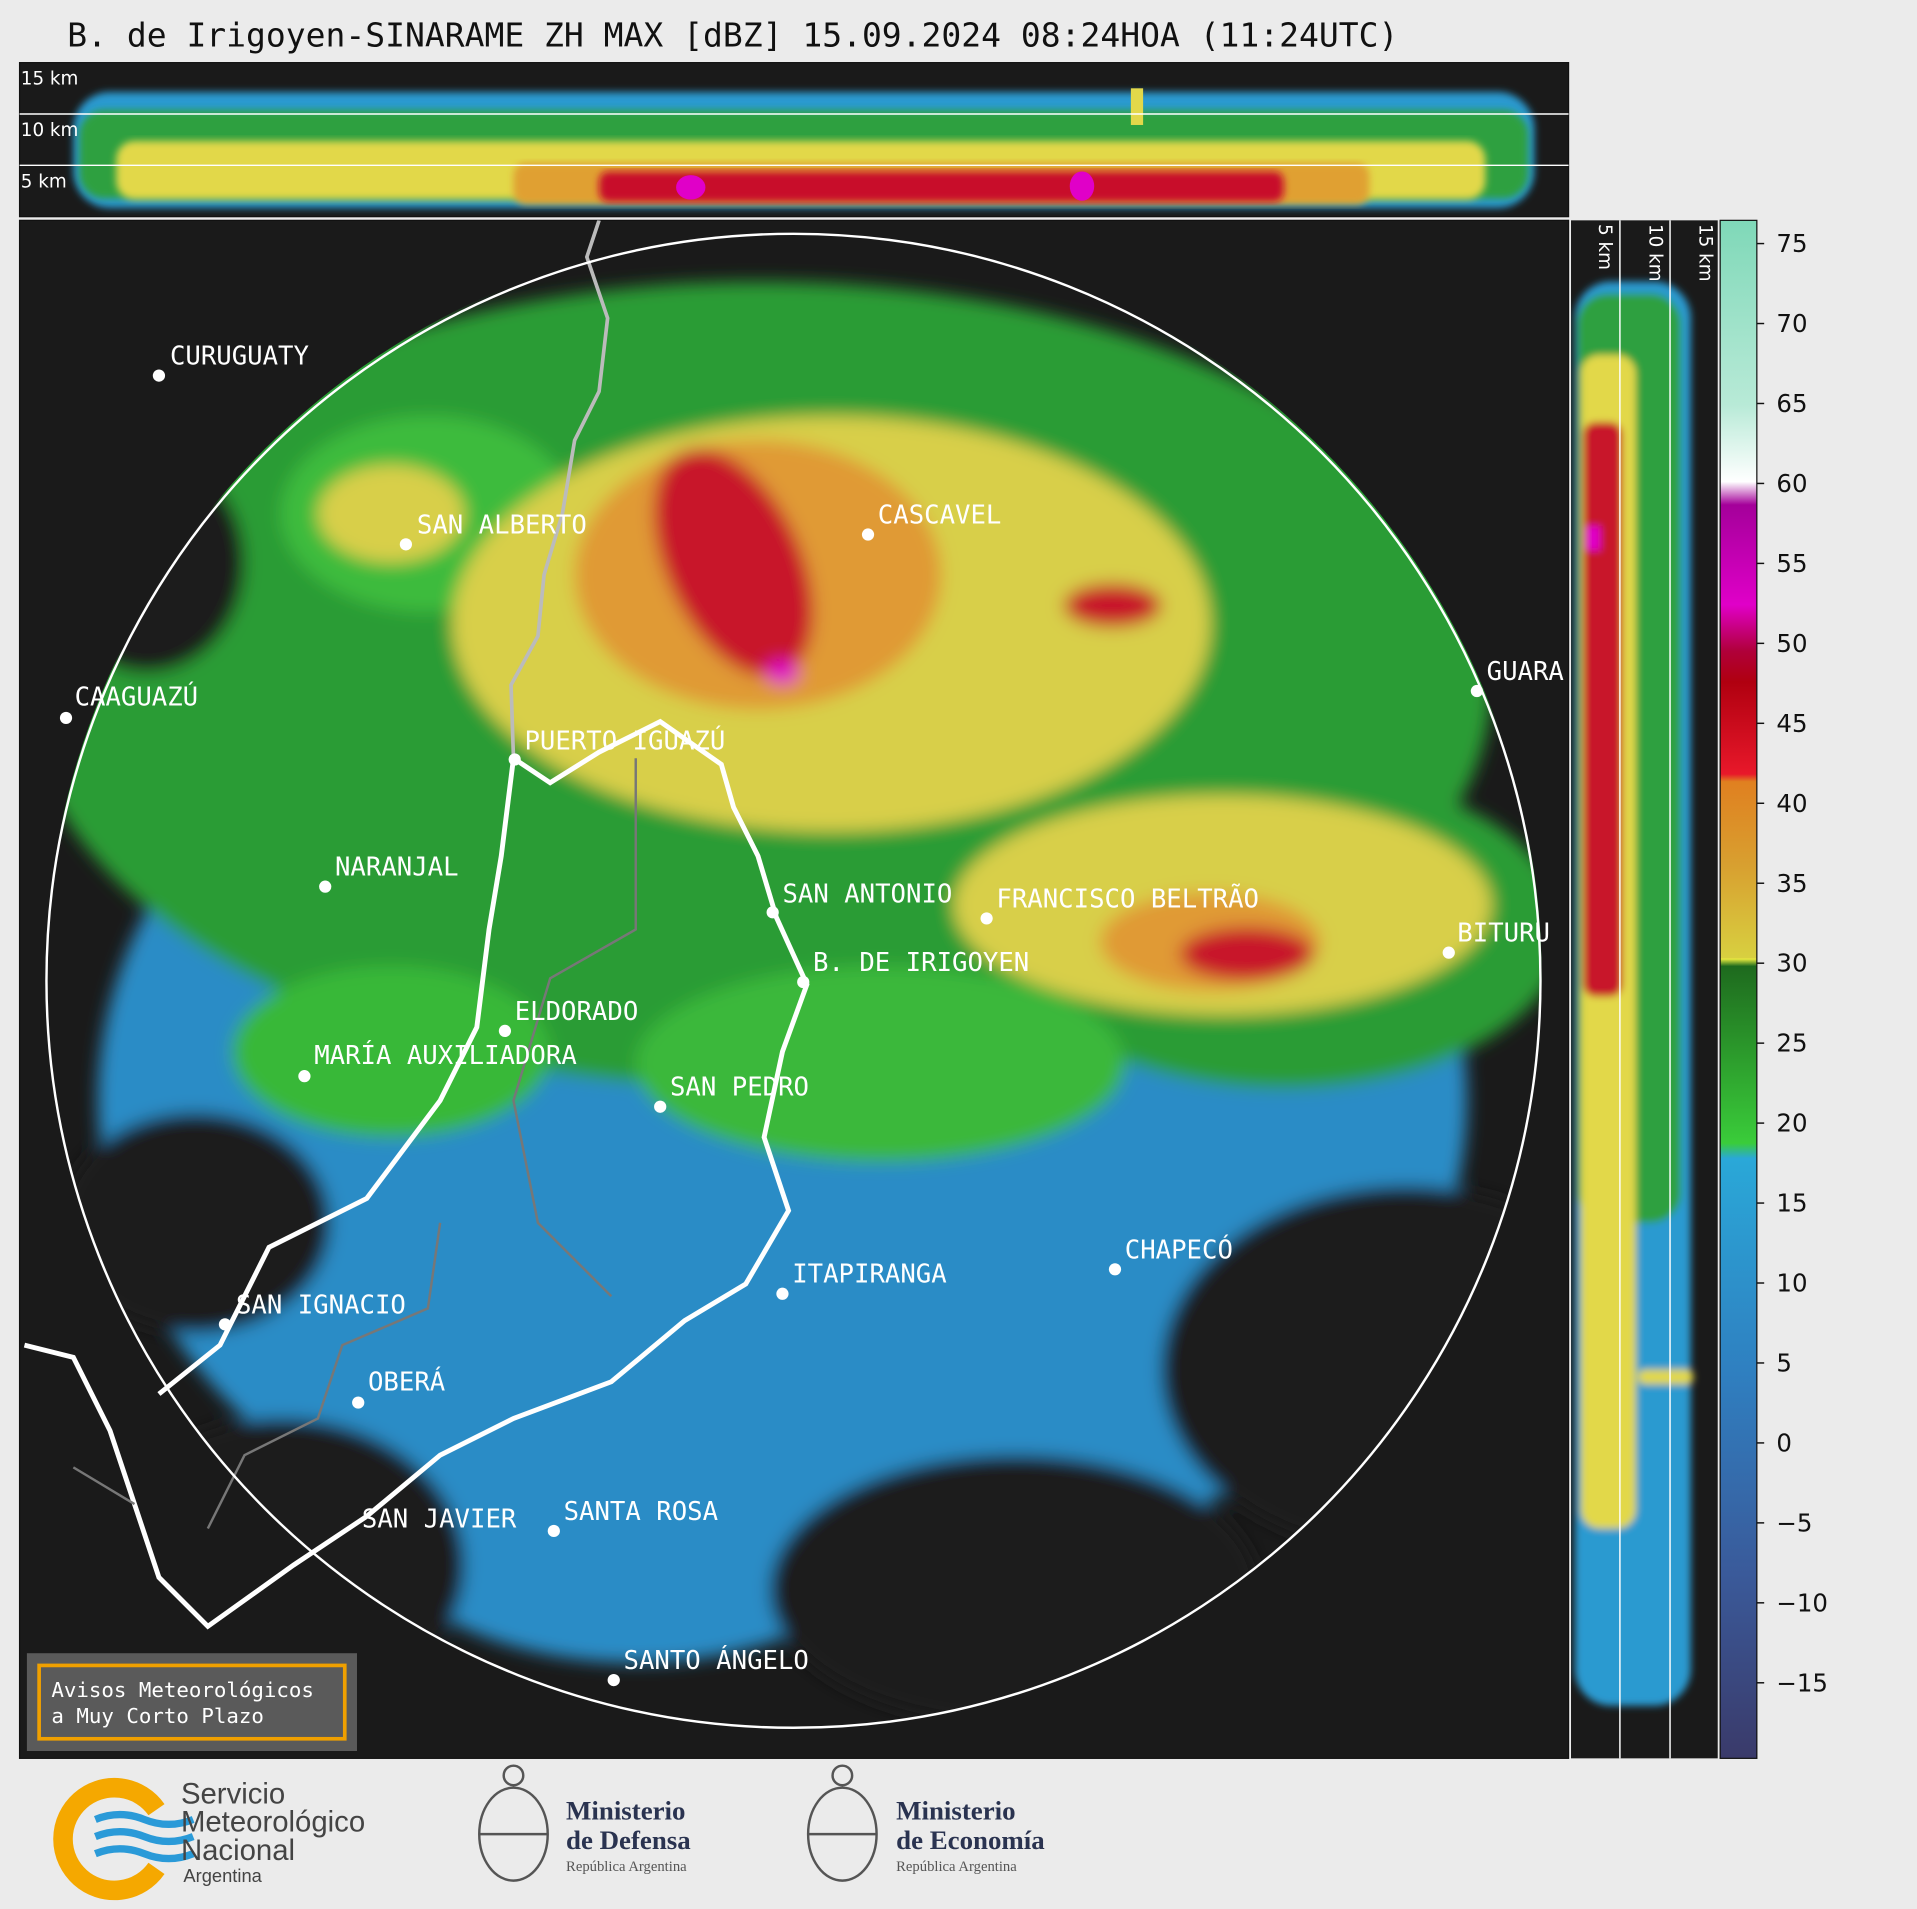 This screenshot has width=1917, height=1909. What do you see at coordinates (1791, 963) in the screenshot?
I see `colorbar-tick-label: 30` at bounding box center [1791, 963].